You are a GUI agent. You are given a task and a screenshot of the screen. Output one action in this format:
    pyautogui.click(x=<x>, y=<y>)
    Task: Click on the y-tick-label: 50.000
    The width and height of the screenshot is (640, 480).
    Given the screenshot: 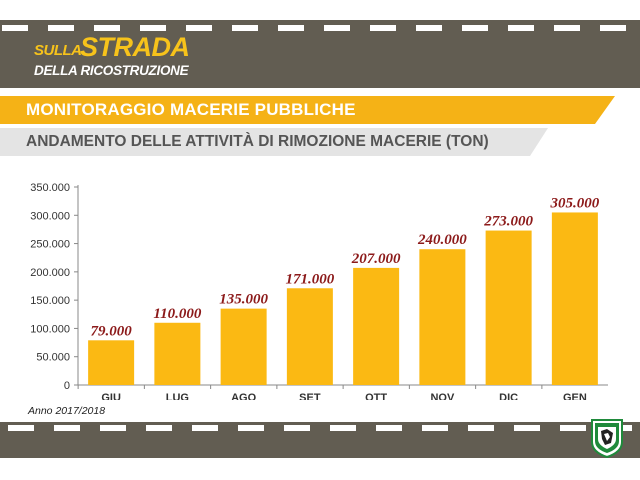 What is the action you would take?
    pyautogui.click(x=53, y=358)
    